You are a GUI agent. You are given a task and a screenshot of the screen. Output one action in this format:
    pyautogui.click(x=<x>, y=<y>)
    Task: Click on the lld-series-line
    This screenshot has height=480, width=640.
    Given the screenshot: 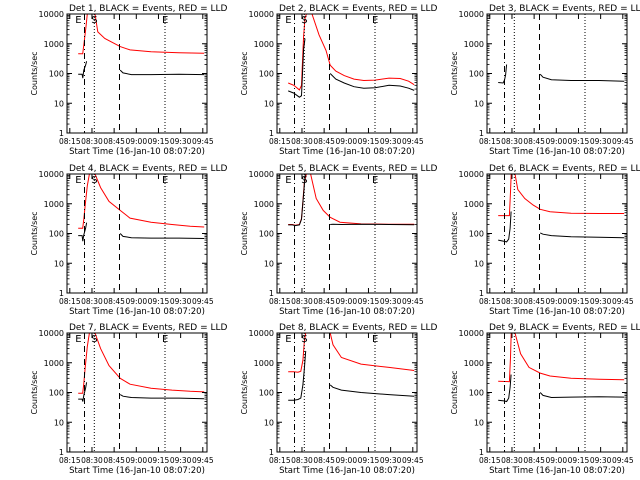 What is the action you would take?
    pyautogui.click(x=298, y=353)
    